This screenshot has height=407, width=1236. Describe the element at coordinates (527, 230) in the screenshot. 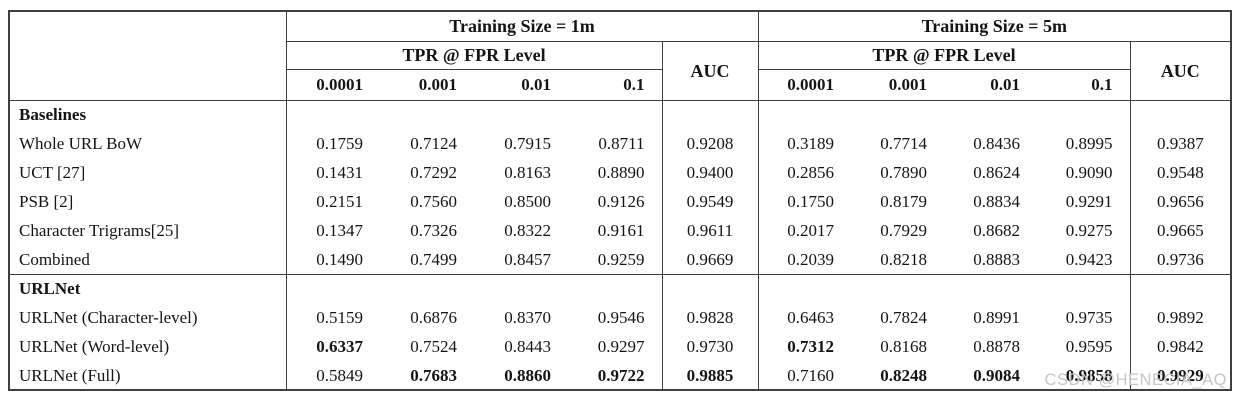

I see `tpr-value: 0.8322` at that location.